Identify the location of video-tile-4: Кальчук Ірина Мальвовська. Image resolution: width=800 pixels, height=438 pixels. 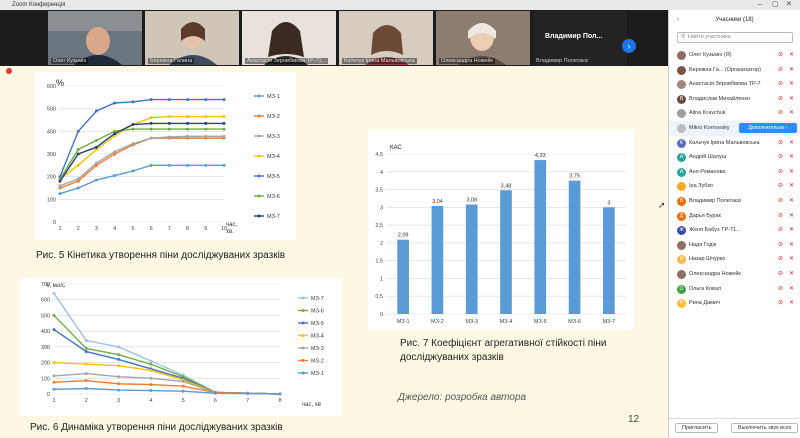
(386, 38).